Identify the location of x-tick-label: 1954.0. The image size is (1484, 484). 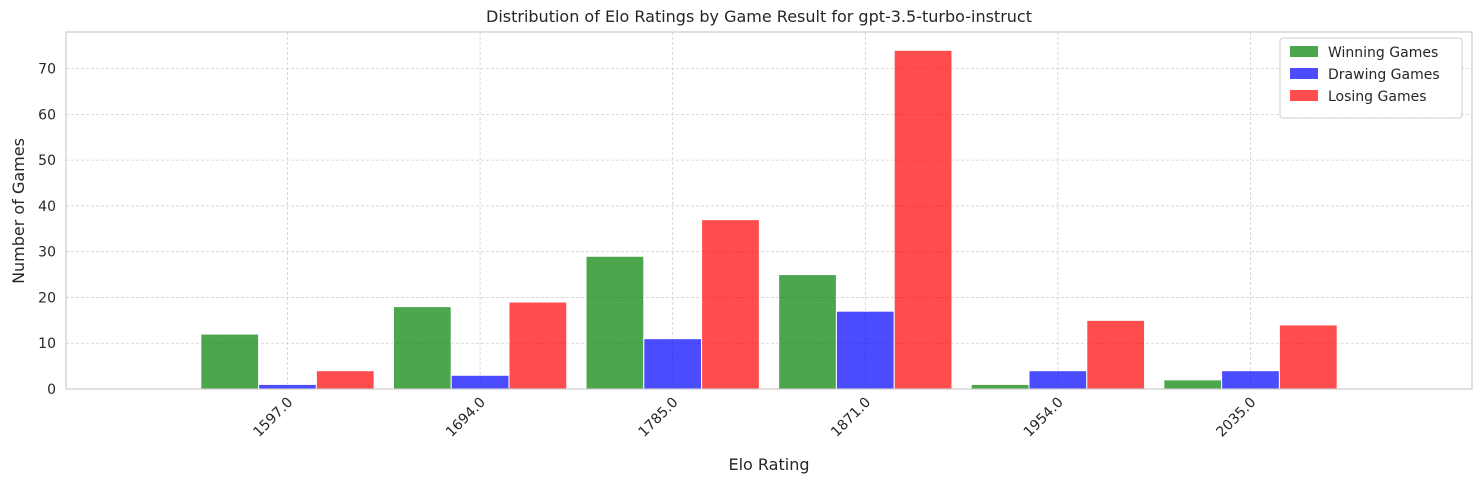
(1044, 418).